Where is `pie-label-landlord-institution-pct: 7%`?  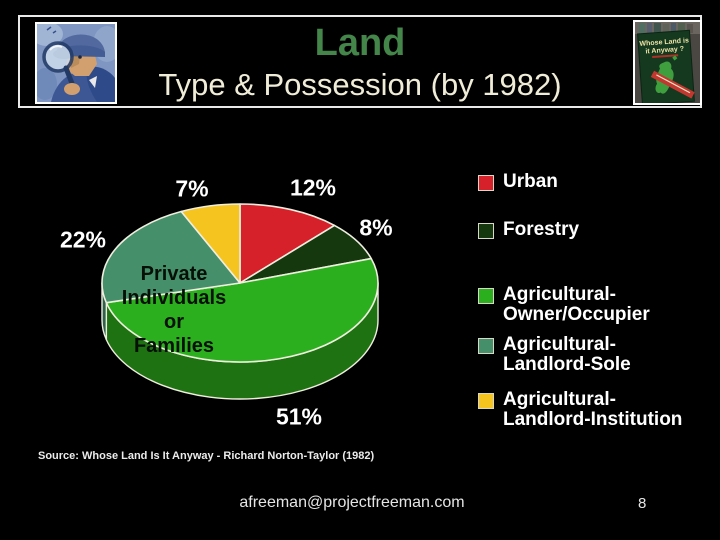 pie-label-landlord-institution-pct: 7% is located at coordinates (192, 188).